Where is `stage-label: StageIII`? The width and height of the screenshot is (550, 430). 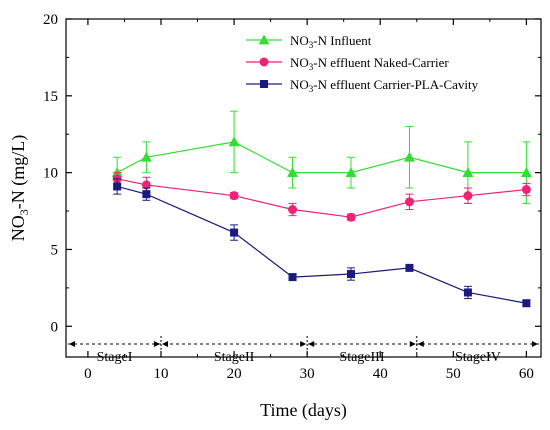
stage-label: StageIII is located at coordinates (361, 357).